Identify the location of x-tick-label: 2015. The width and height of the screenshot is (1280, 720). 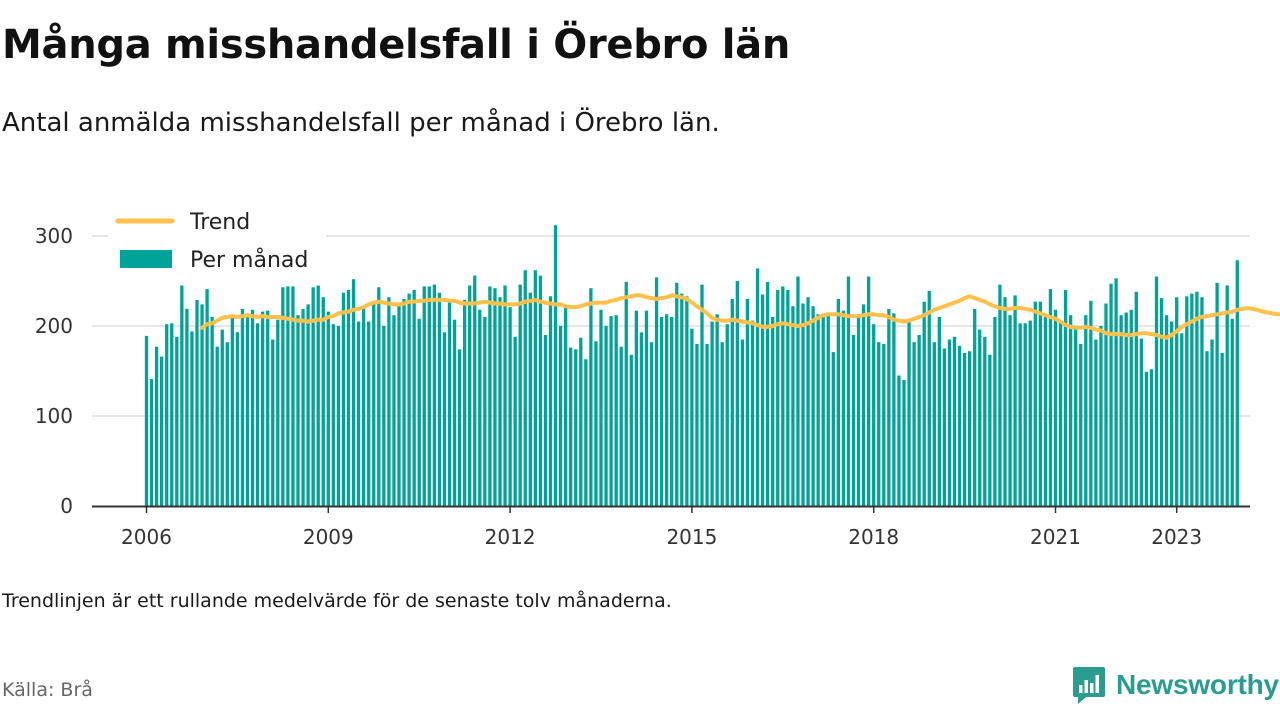
(691, 537).